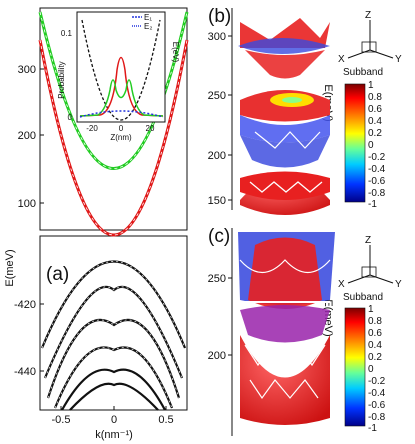 The image size is (415, 444). What do you see at coordinates (370, 262) in the screenshot?
I see `panel-c-axes-glyph: Z X Y` at bounding box center [370, 262].